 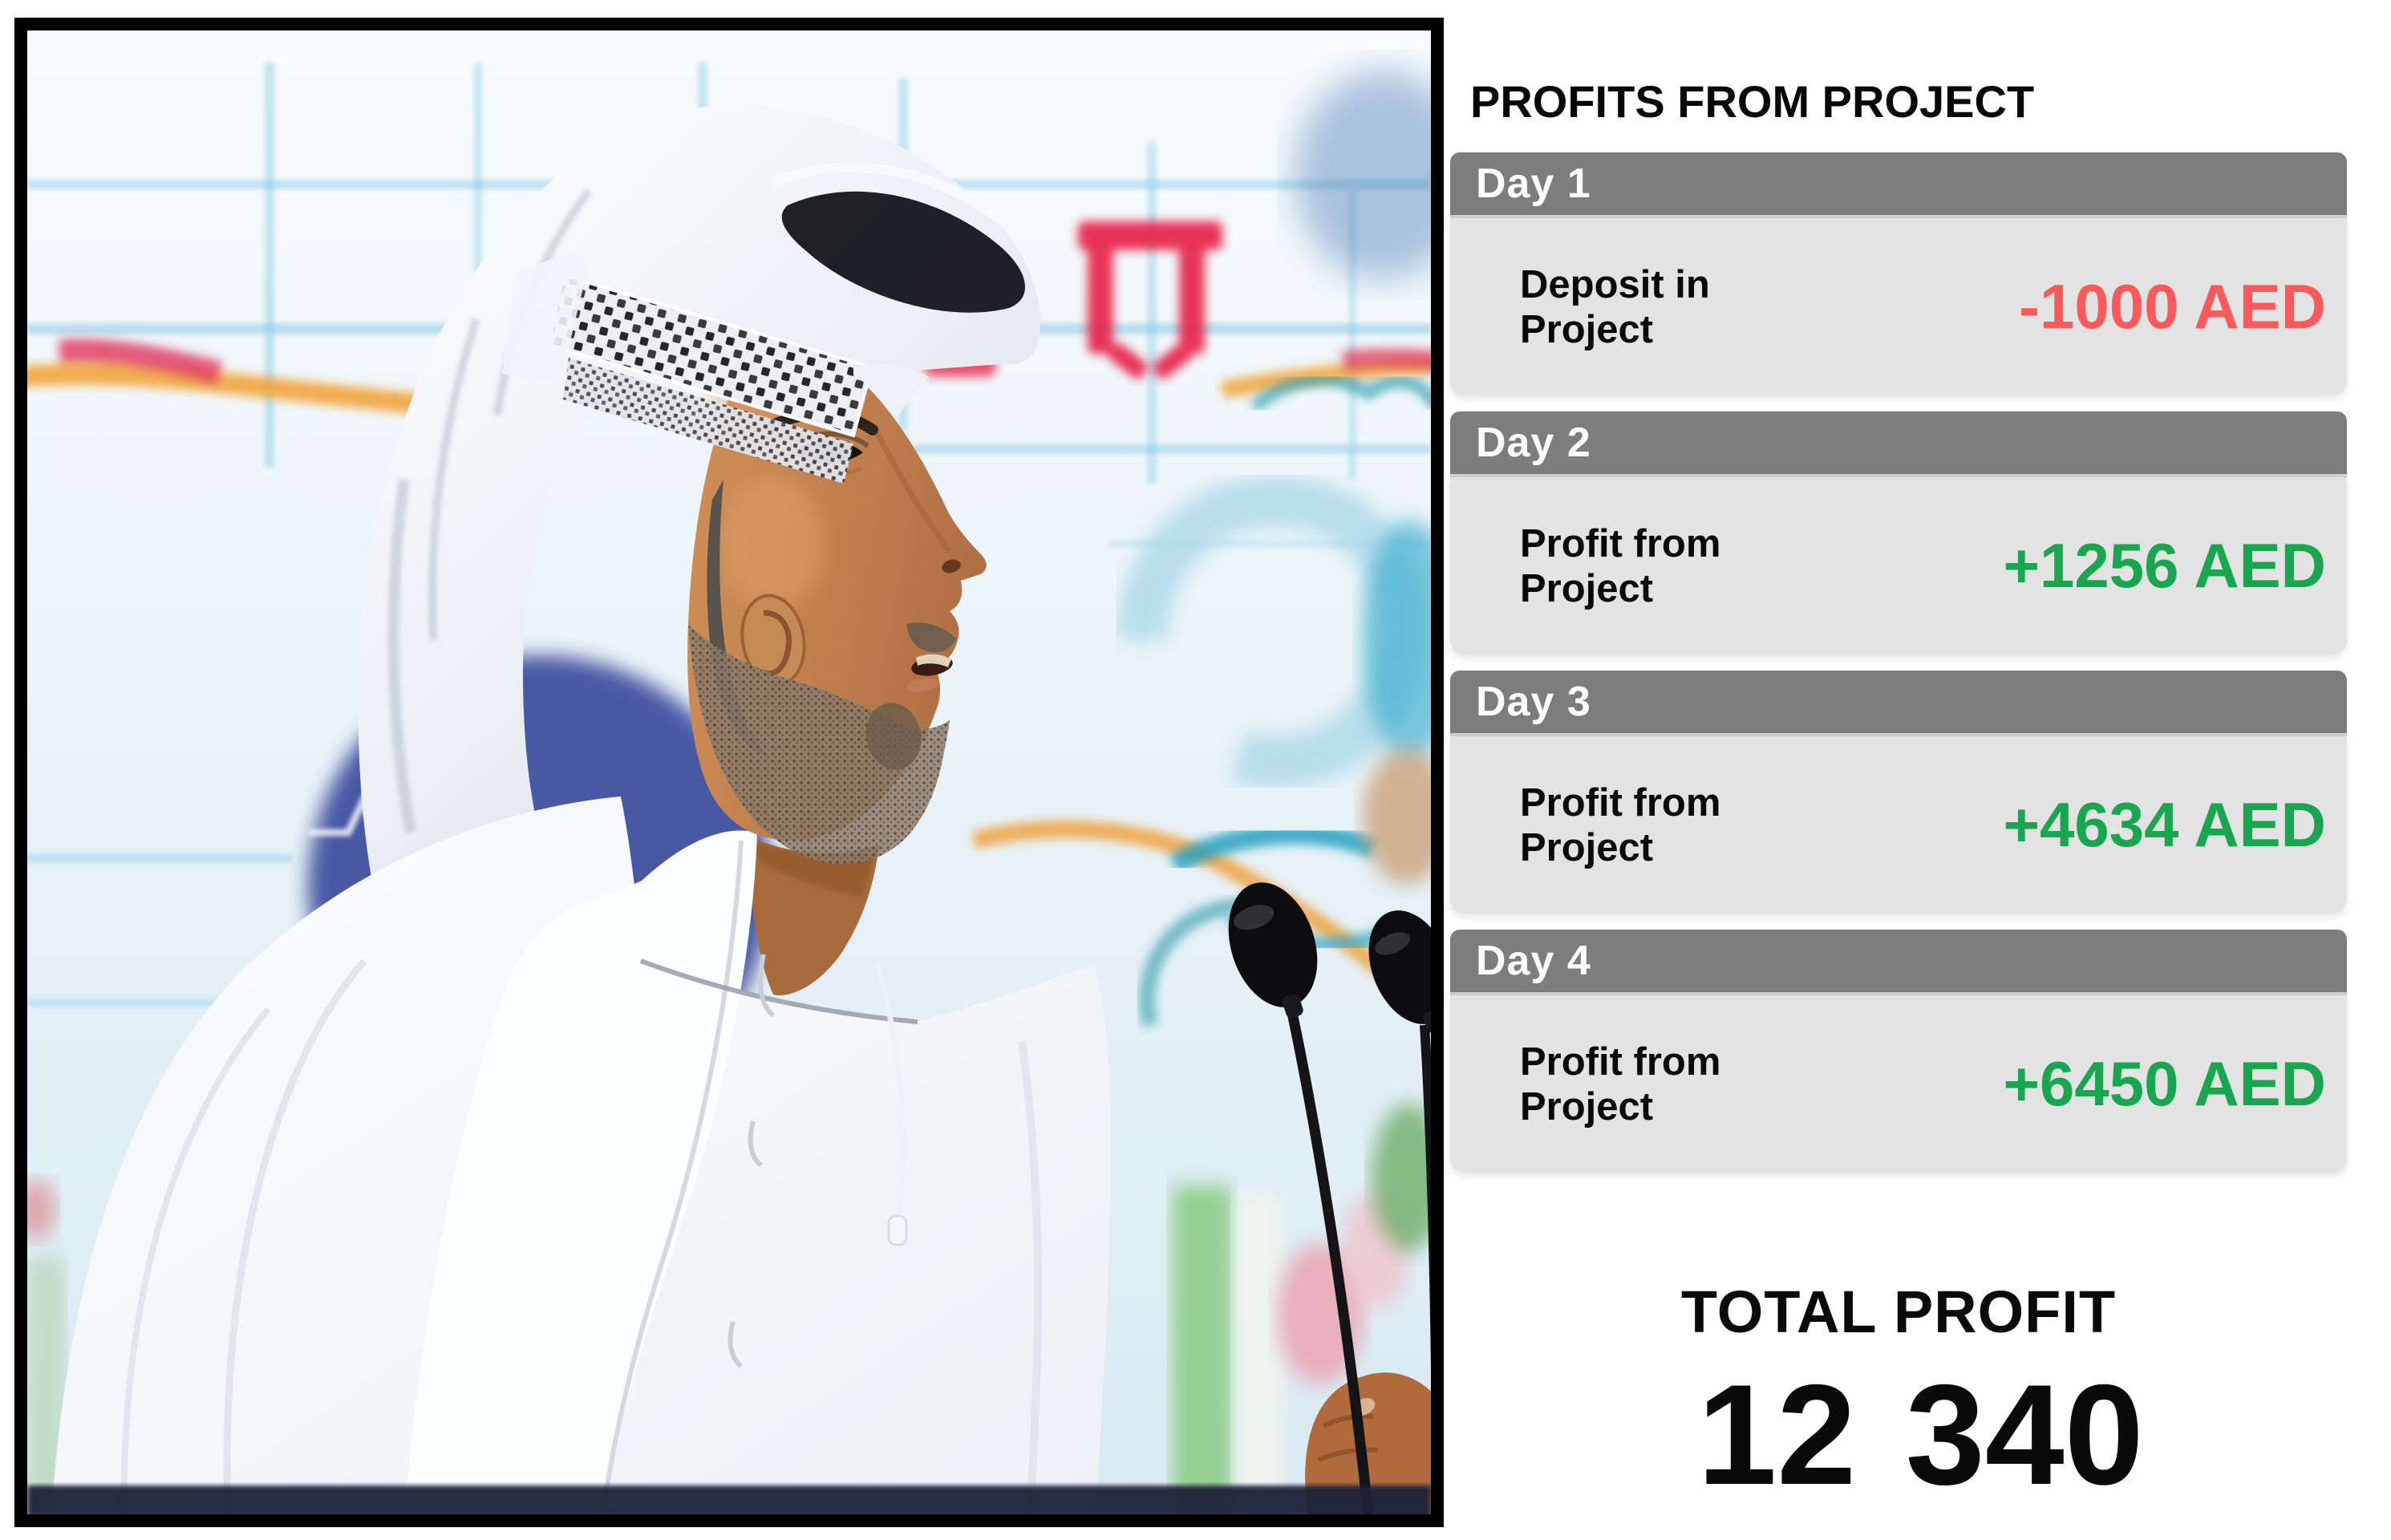 What do you see at coordinates (1898, 1084) in the screenshot?
I see `day-card-4-body: Profit from Project +6450 AED` at bounding box center [1898, 1084].